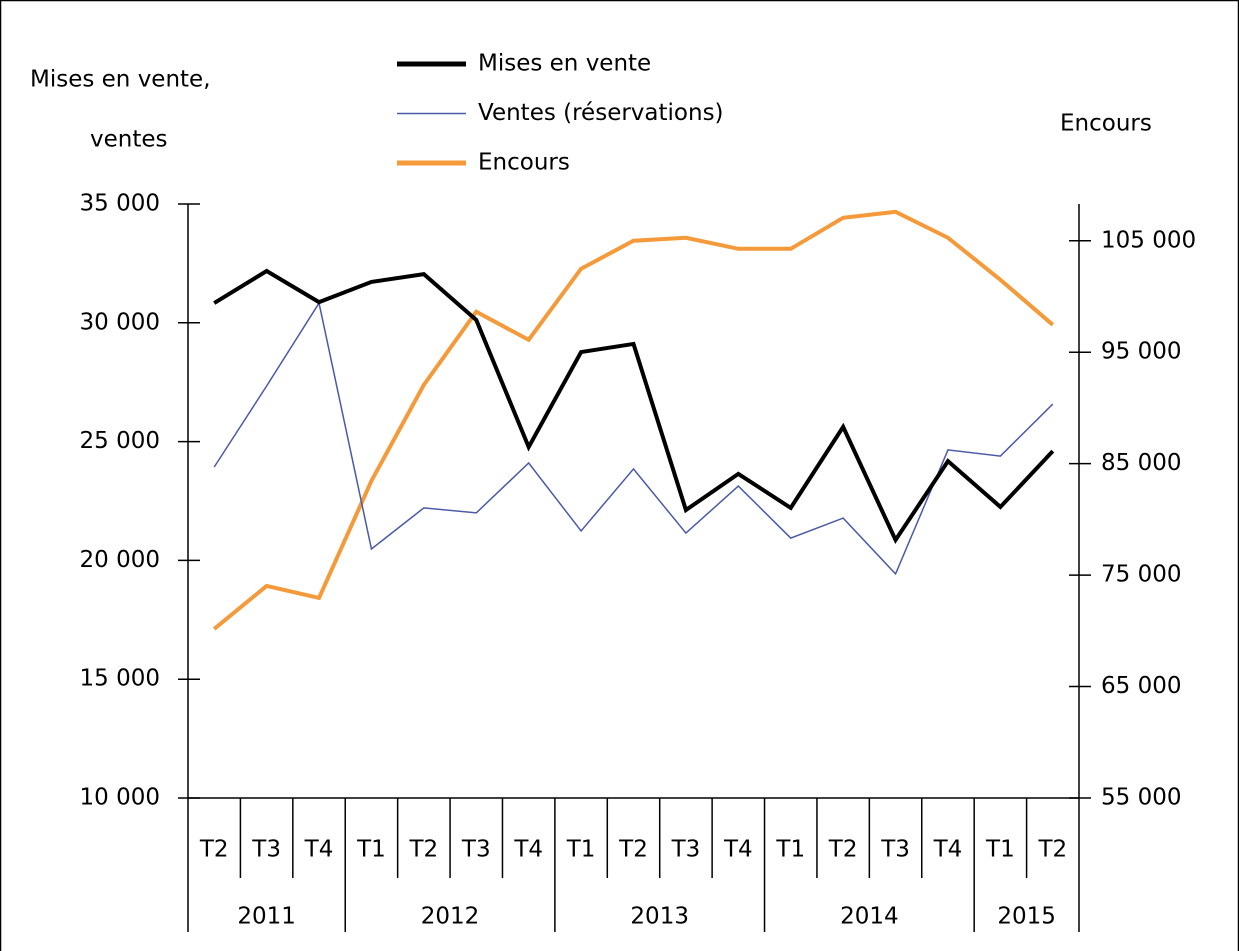 This screenshot has width=1239, height=951. Describe the element at coordinates (659, 917) in the screenshot. I see `year-label: 2013` at that location.